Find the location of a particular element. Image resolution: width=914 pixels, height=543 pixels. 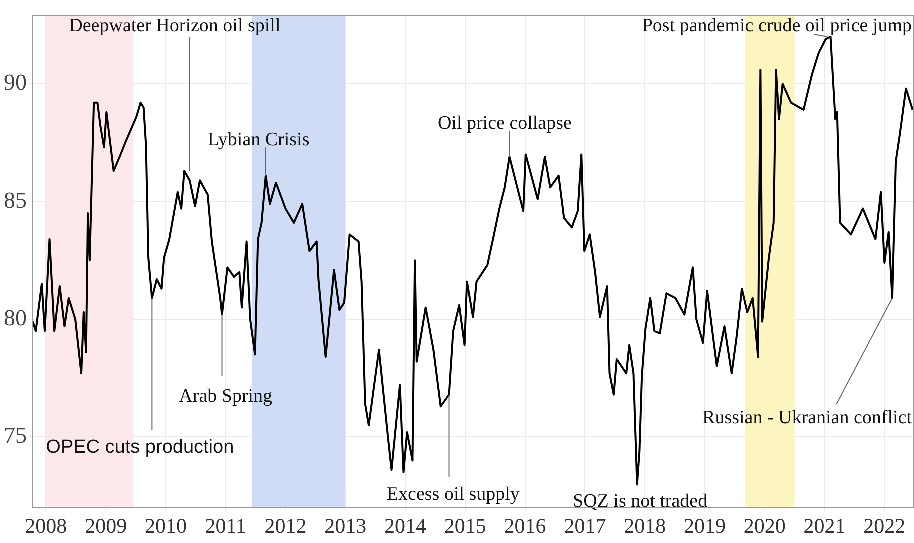

x-tick-label: 2017 is located at coordinates (585, 526).